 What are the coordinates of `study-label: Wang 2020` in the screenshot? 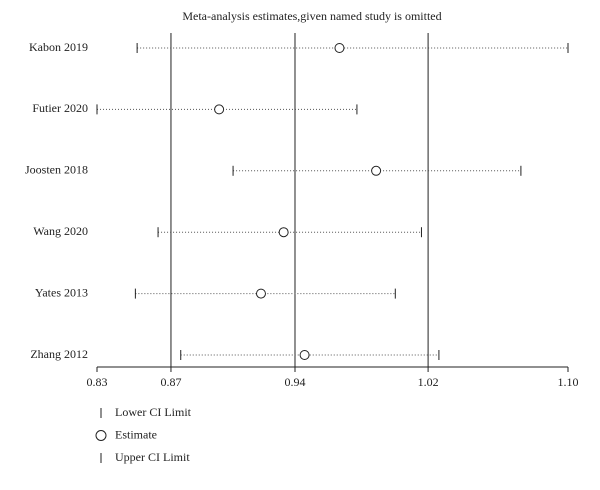 It's located at (60, 231).